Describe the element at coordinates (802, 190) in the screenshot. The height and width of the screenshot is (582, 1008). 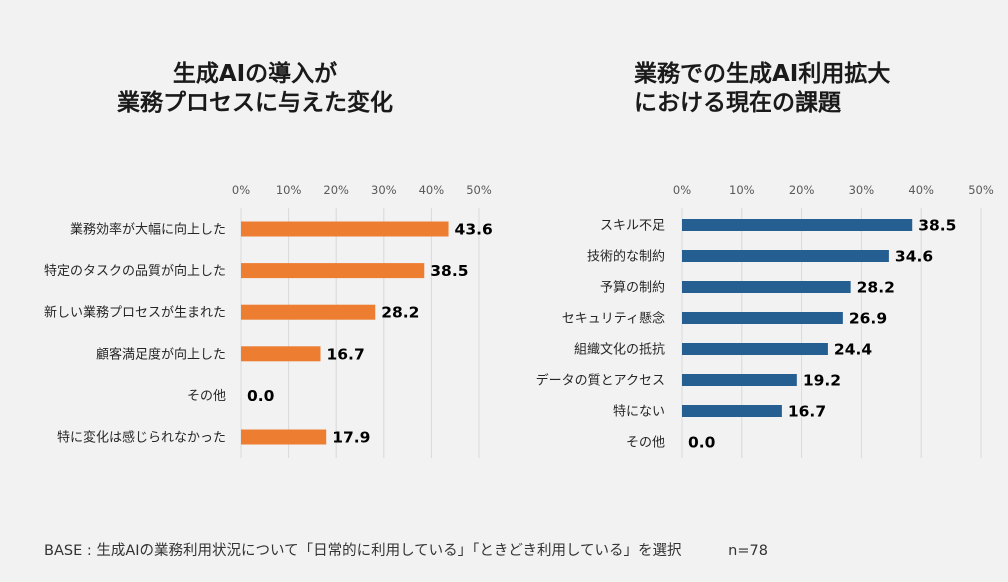
I see `right-tick-label: 20%` at that location.